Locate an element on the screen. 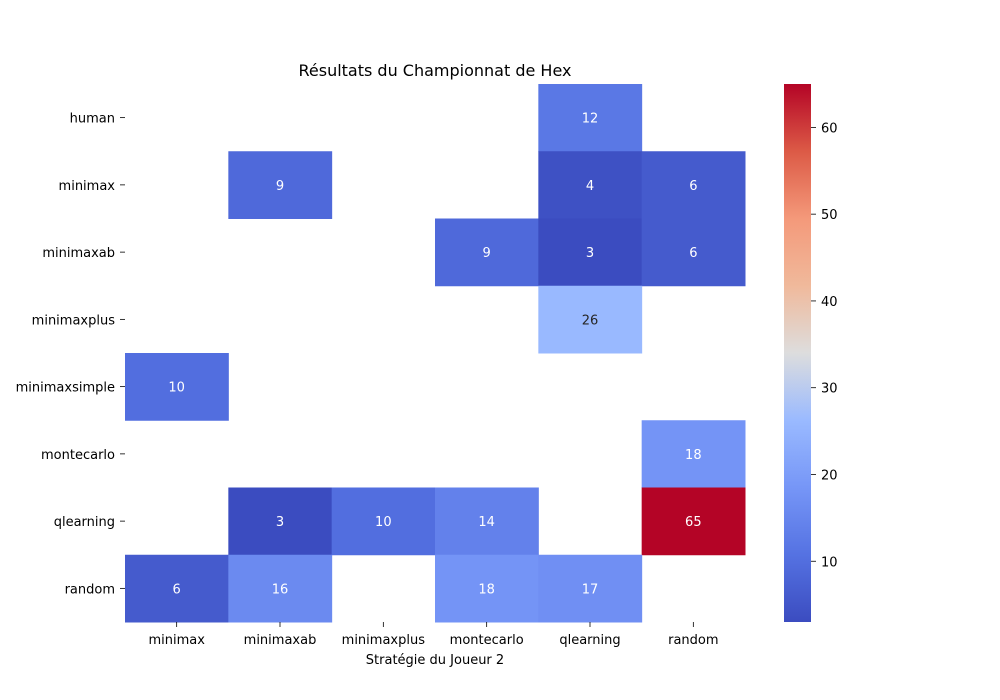 The width and height of the screenshot is (1000, 700). cell-value-label: 4 is located at coordinates (590, 186).